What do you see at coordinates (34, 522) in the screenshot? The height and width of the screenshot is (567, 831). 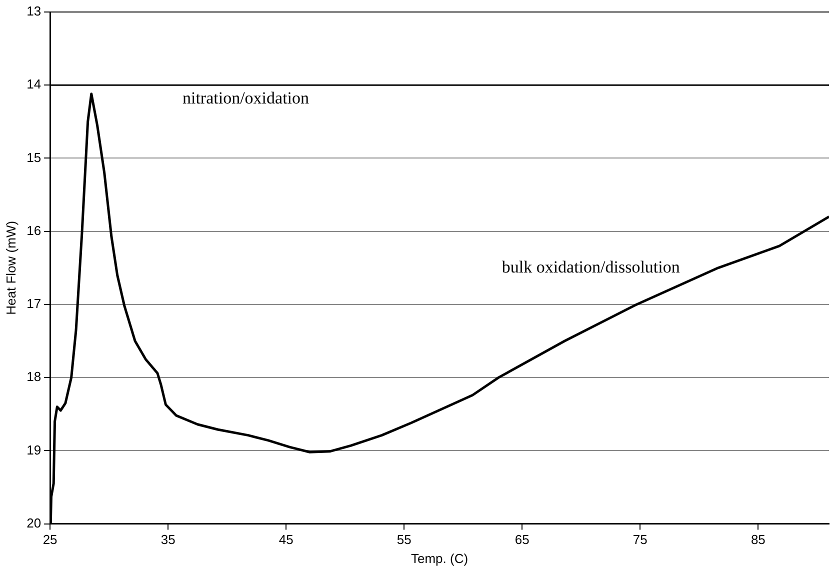 I see `y-tick-label: 20` at bounding box center [34, 522].